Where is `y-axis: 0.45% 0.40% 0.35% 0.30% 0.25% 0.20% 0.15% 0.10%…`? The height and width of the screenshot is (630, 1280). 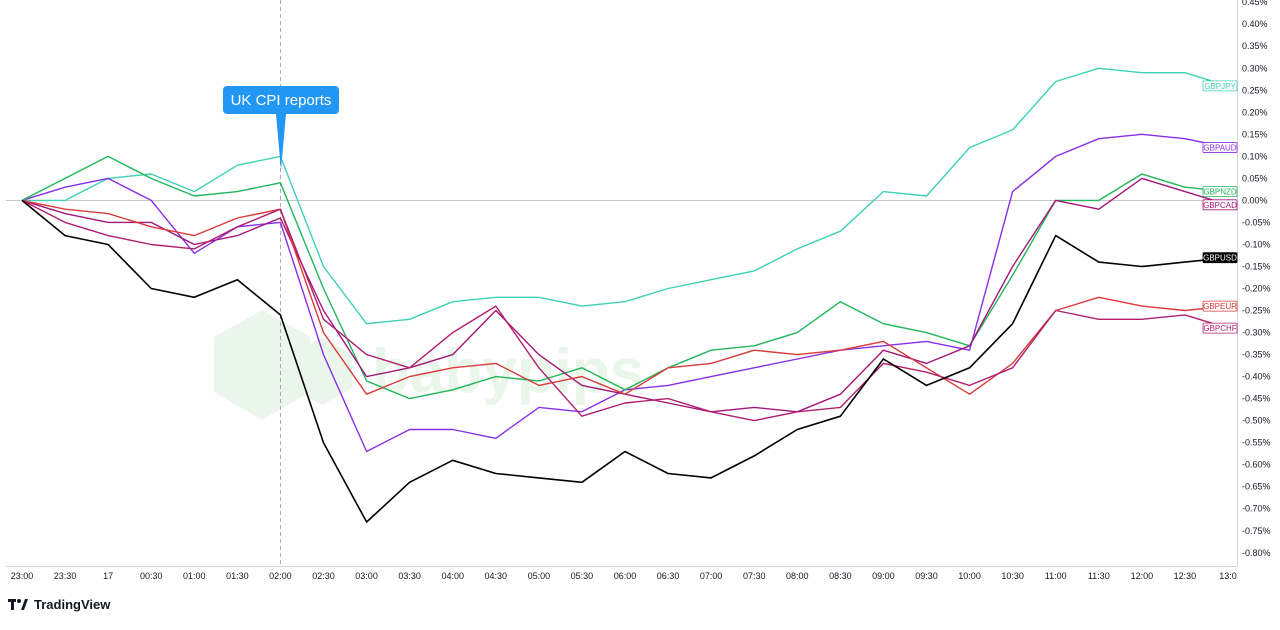
y-axis: 0.45% 0.40% 0.35% 0.30% 0.25% 0.20% 0.15% 0.10%… is located at coordinates (1256, 279).